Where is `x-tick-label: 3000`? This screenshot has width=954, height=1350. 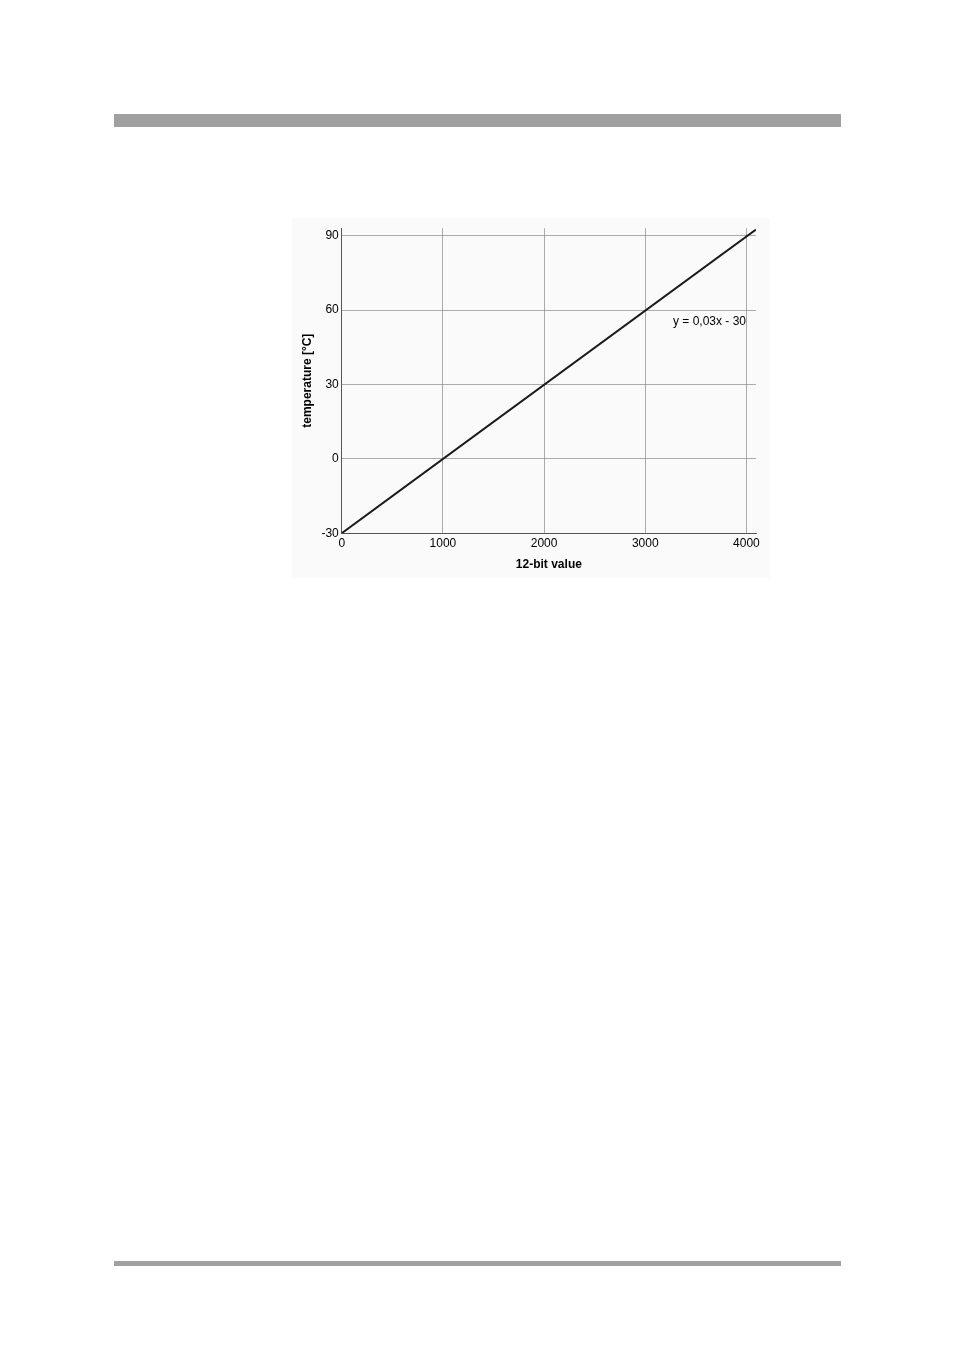
x-tick-label: 3000 is located at coordinates (645, 542).